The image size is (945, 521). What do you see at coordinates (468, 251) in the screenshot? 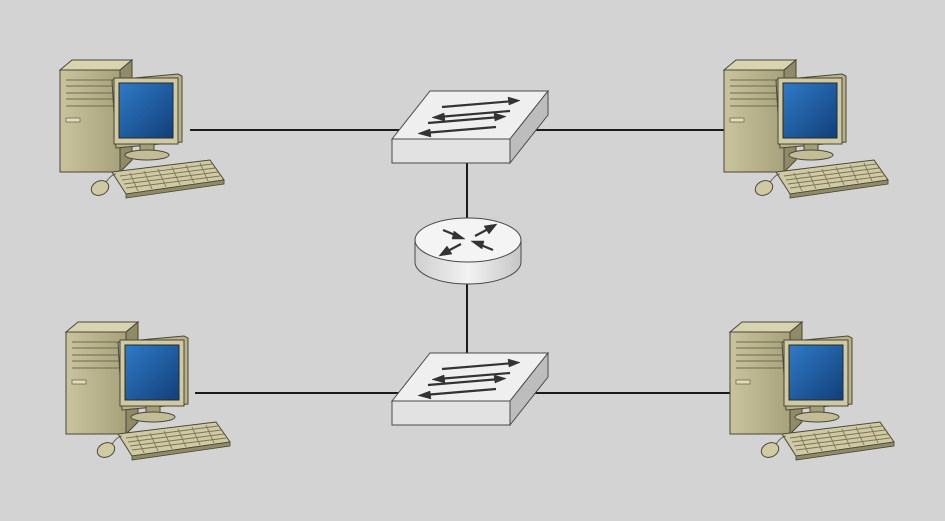
I see `router-icon` at bounding box center [468, 251].